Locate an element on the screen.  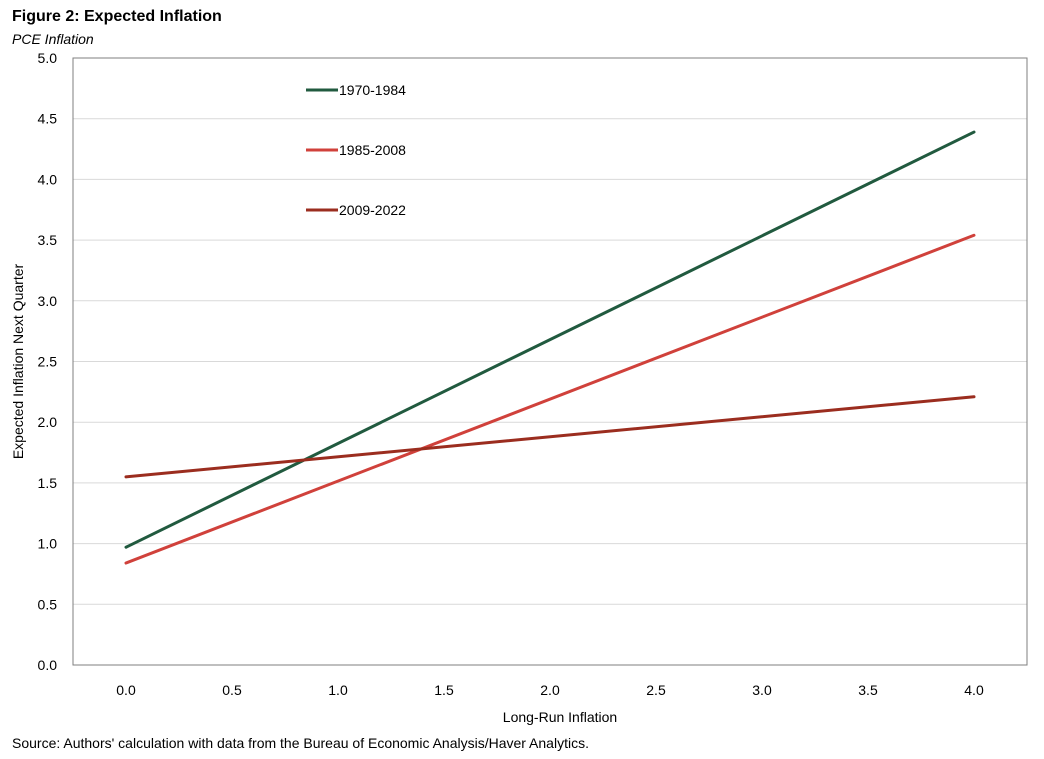
y-tick-label: 0.5 is located at coordinates (48, 604).